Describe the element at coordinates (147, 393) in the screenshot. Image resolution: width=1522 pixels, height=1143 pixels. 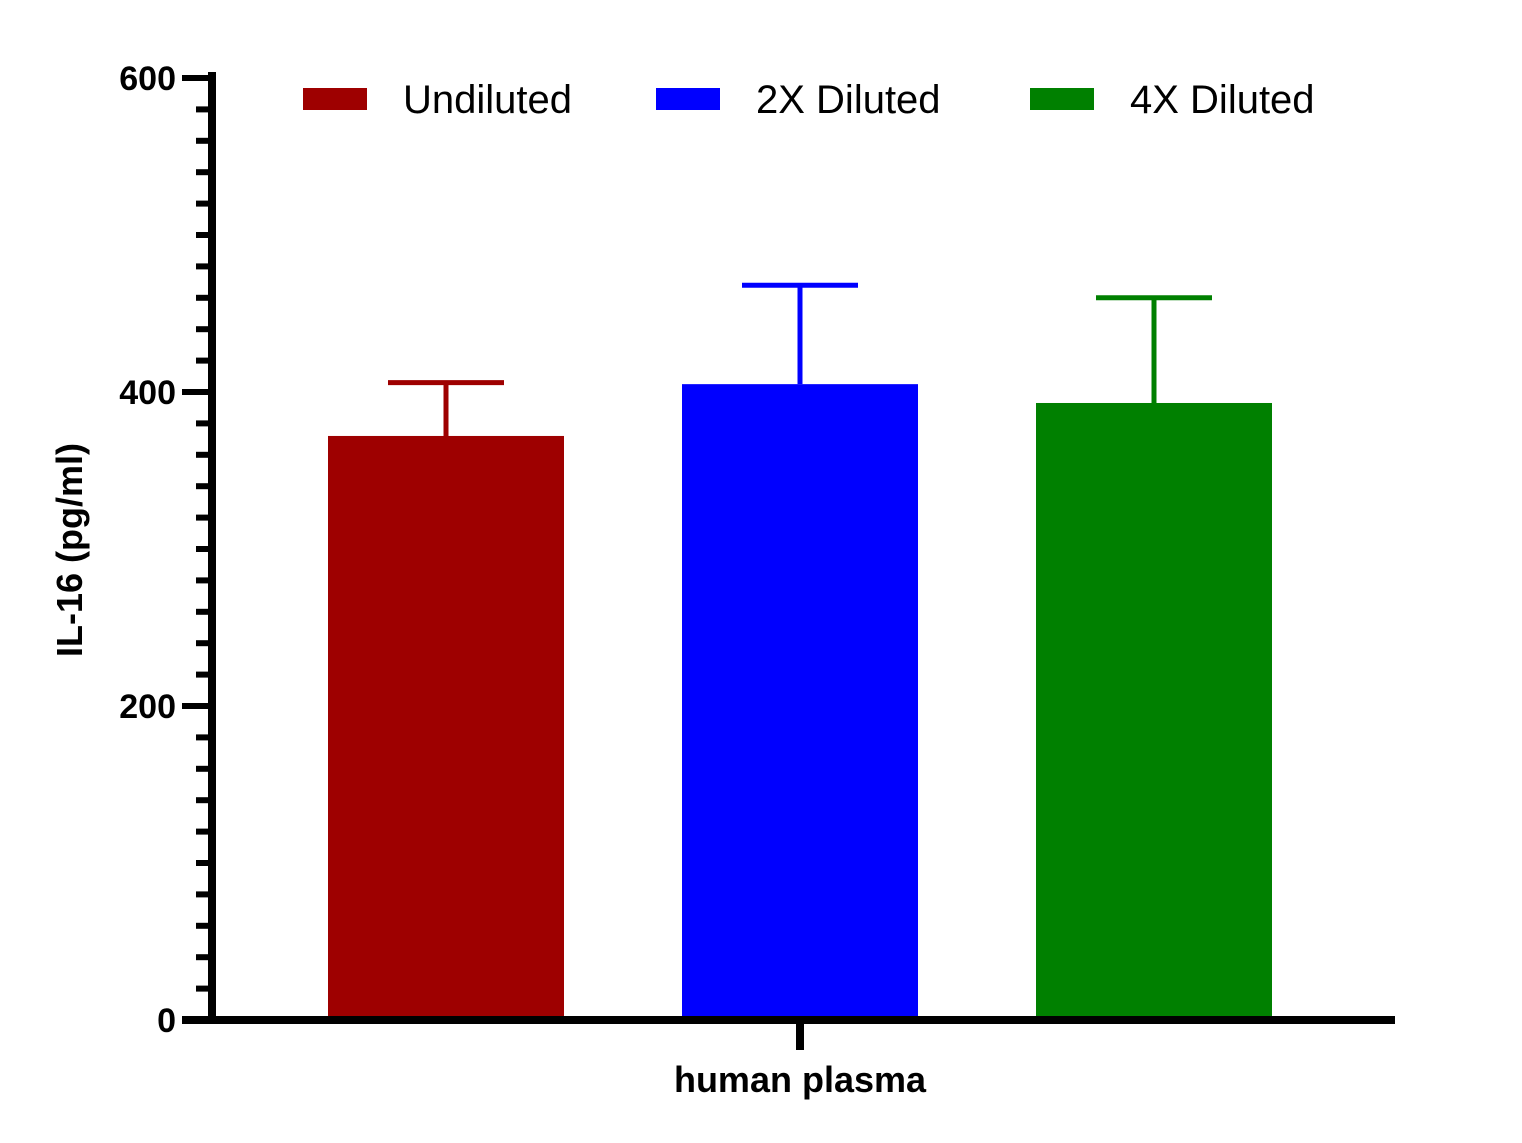
I see `y-tick-label: 400` at that location.